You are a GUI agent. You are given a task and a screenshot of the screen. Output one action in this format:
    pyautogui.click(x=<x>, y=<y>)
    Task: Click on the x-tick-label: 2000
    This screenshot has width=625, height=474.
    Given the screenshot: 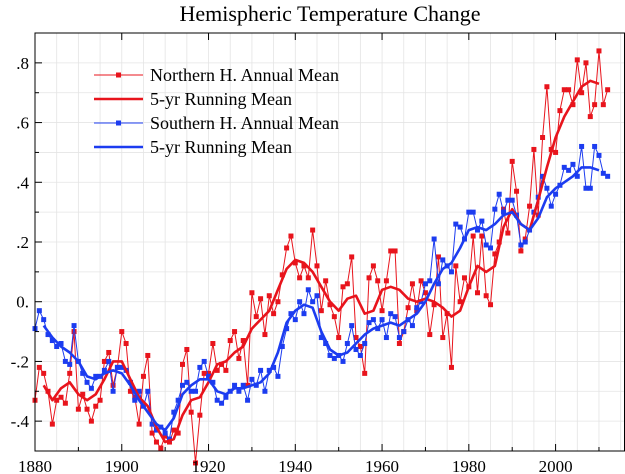 What is the action you would take?
    pyautogui.click(x=556, y=465)
    